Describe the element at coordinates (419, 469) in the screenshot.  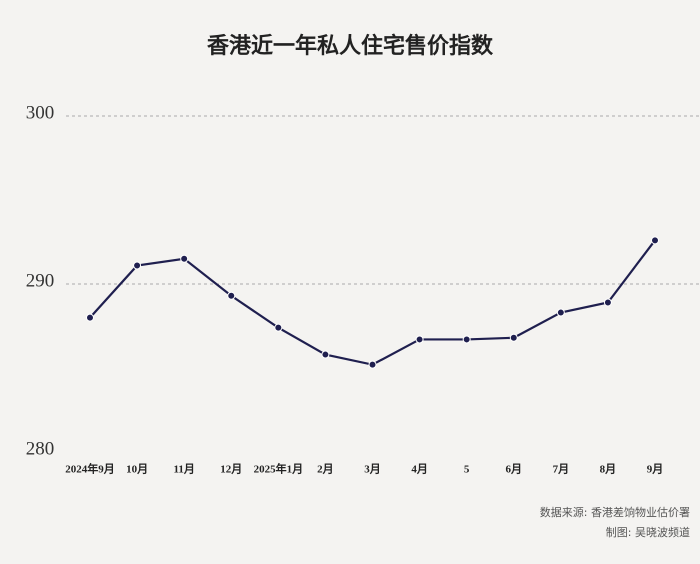
I see `x-tick-label: 4月` at that location.